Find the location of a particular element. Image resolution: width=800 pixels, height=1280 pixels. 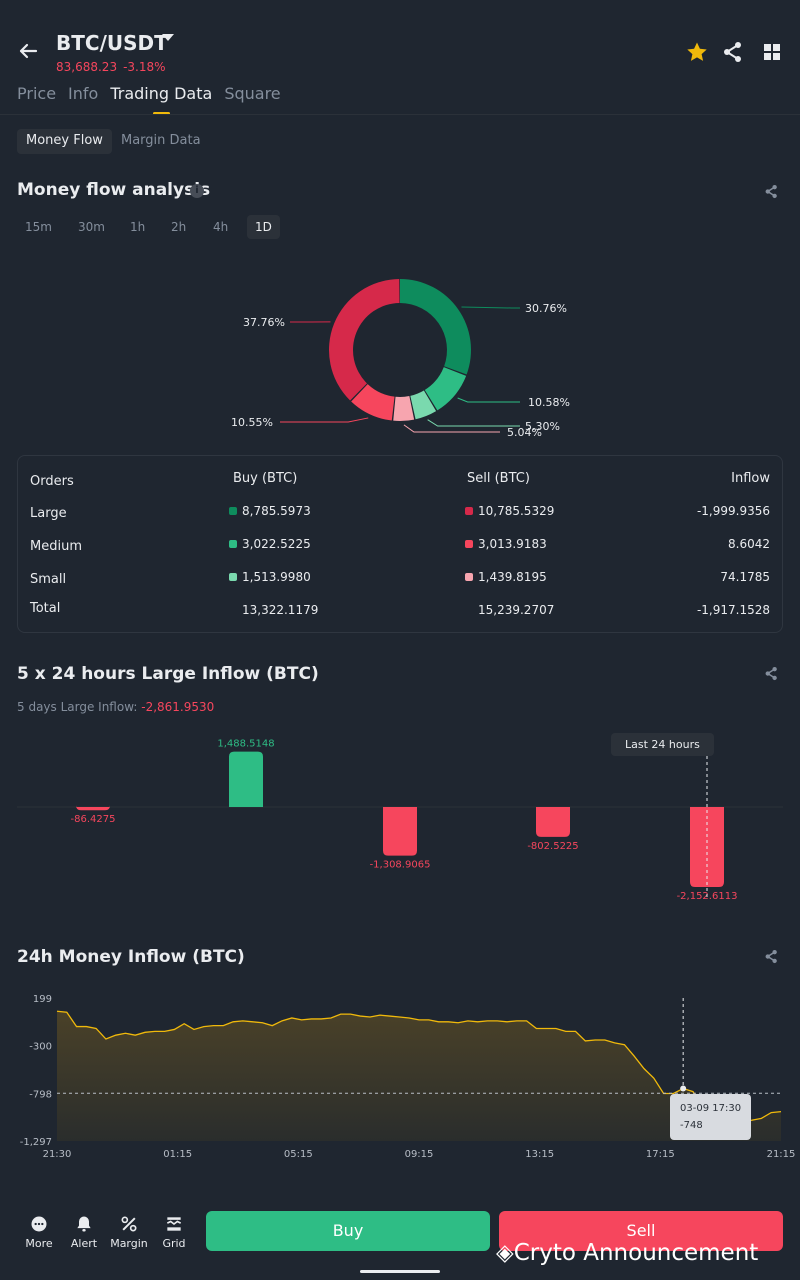

row-medium-sell: 3,013.9183 is located at coordinates (506, 544).